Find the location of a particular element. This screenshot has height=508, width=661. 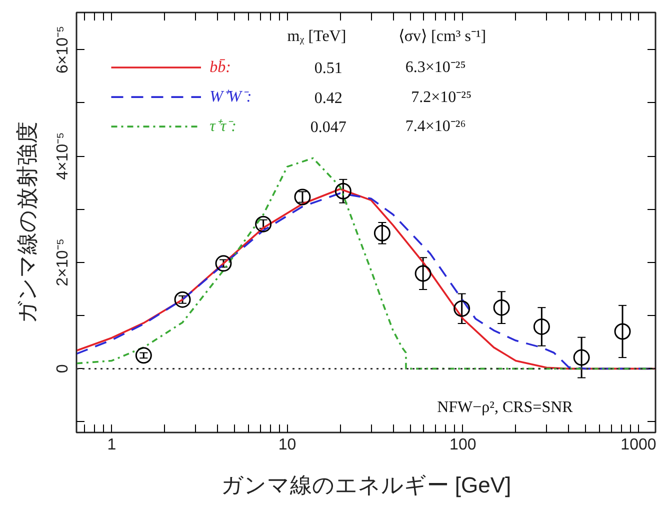

text: τ⁺τ⁻: is located at coordinates (223, 127).